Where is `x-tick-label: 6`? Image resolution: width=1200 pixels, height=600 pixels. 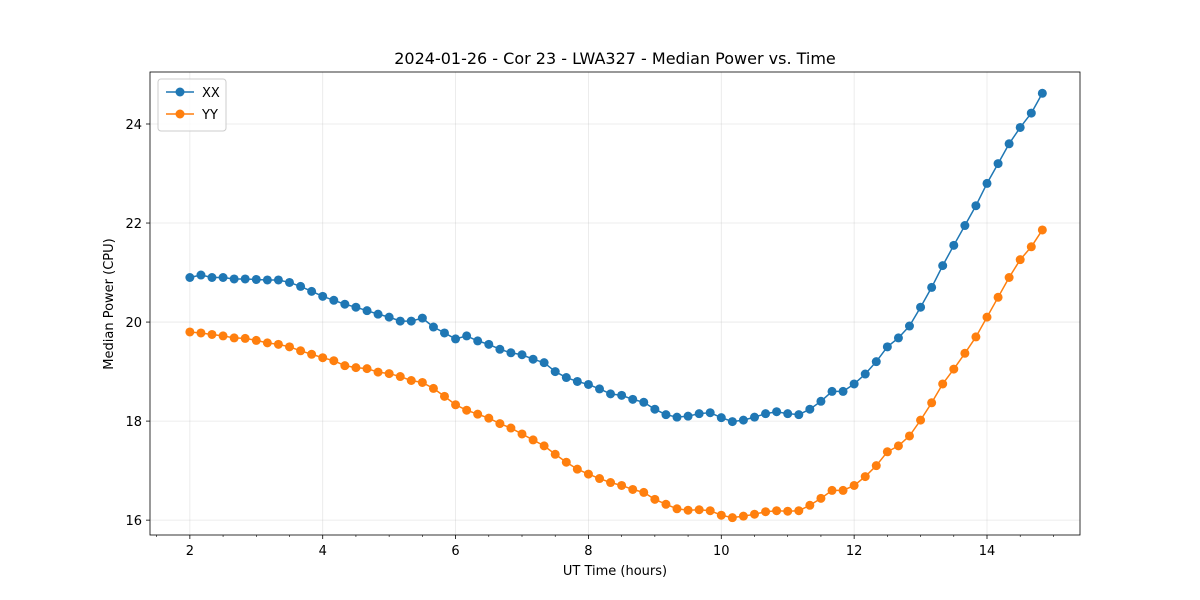
x-tick-label: 6 is located at coordinates (455, 551).